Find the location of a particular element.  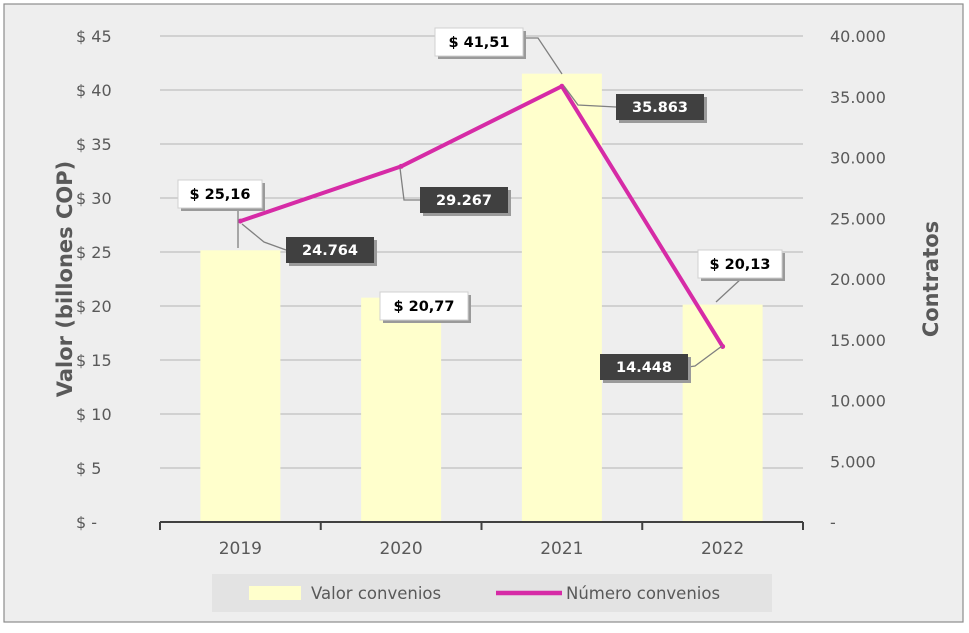

line-point-2019 is located at coordinates (240, 221).